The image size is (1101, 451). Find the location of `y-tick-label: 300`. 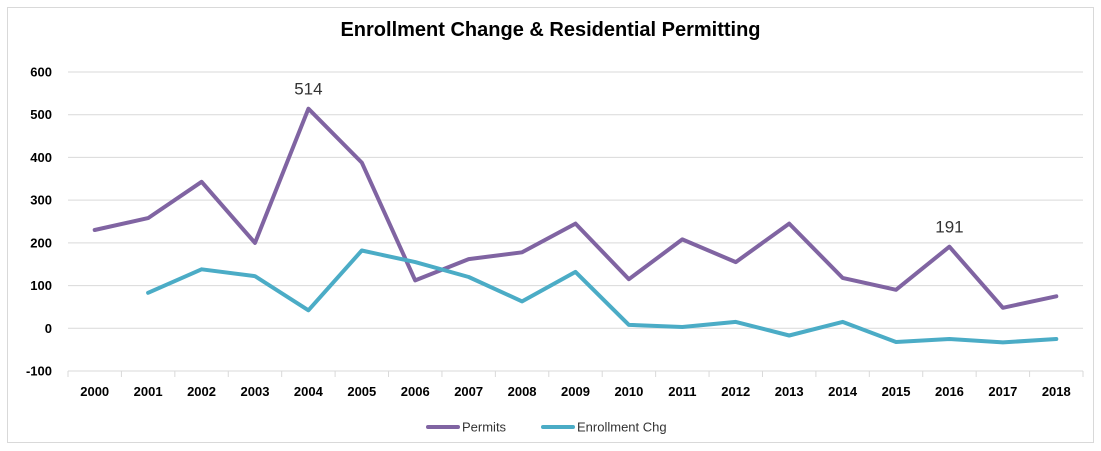

y-tick-label: 300 is located at coordinates (41, 200).